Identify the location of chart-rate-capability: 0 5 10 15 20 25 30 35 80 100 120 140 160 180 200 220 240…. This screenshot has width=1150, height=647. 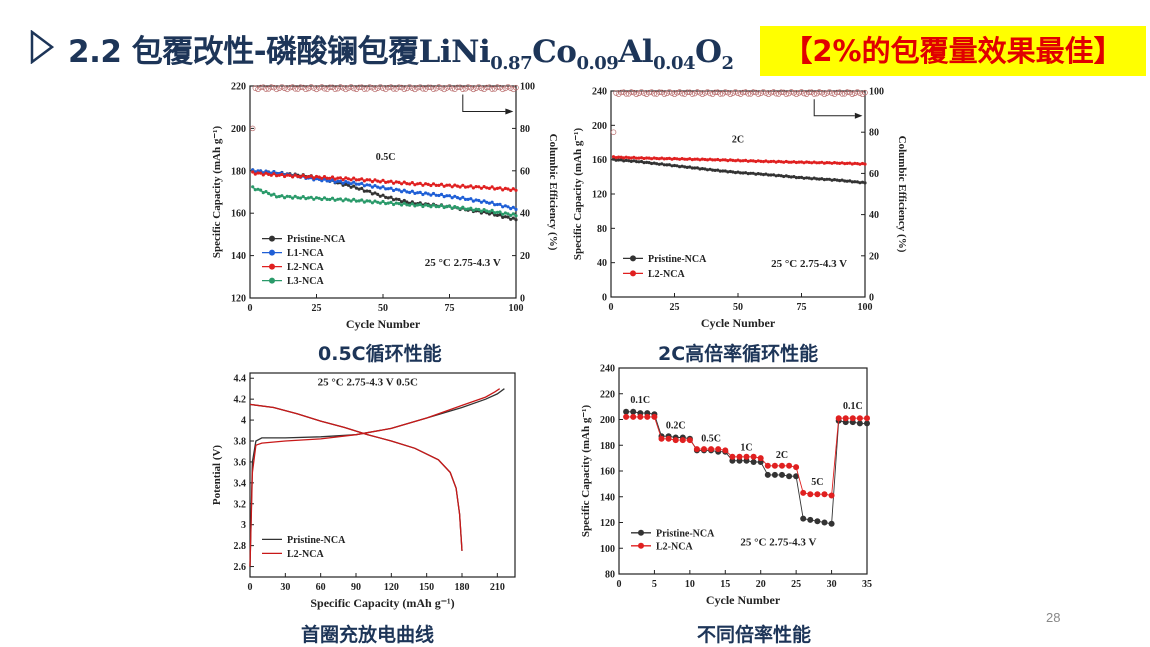
(726, 486).